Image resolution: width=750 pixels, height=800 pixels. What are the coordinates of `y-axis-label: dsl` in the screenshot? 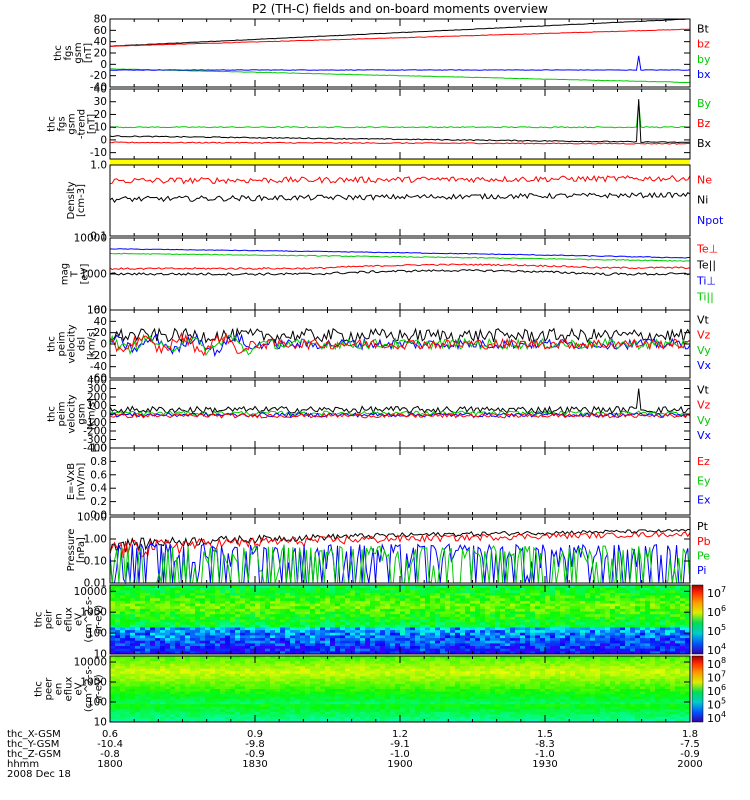 It's located at (82, 344).